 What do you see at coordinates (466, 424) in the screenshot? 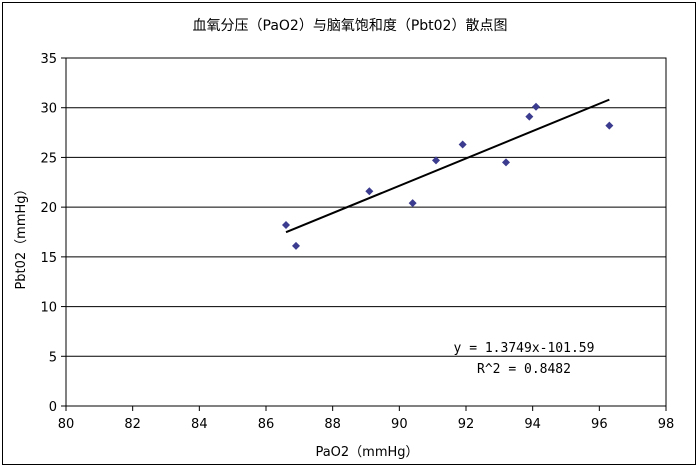
I see `x-tick-label: 92` at bounding box center [466, 424].